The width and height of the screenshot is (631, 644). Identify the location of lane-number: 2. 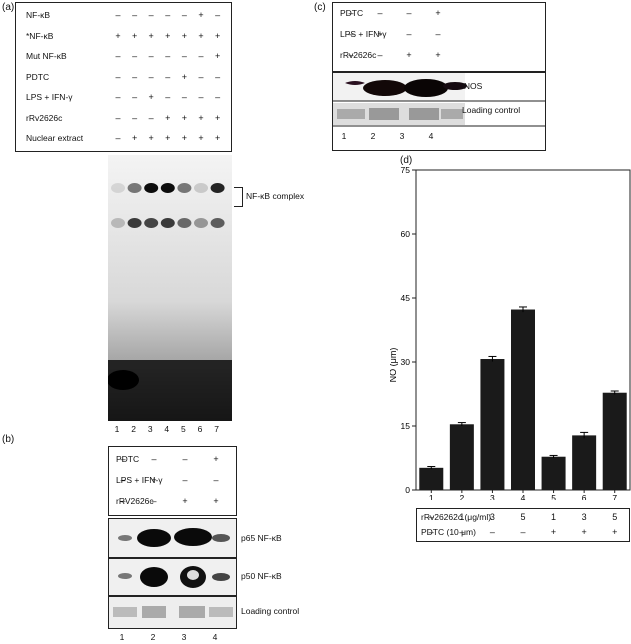
(373, 136).